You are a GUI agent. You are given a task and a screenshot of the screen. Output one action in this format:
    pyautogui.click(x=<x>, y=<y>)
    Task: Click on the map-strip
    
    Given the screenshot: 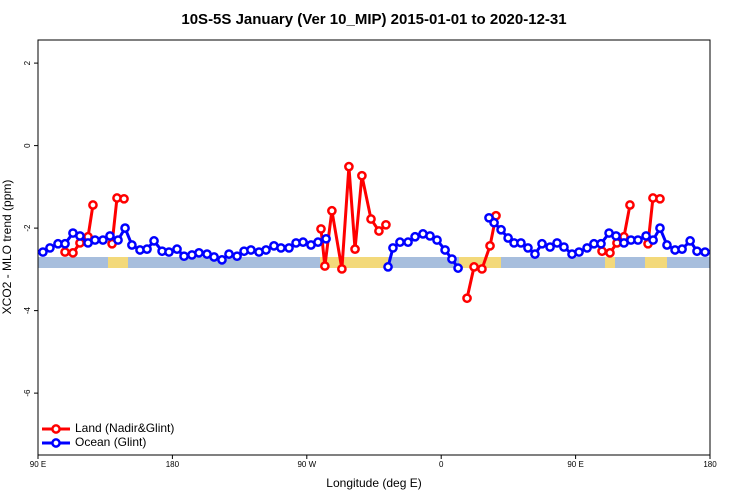 What is the action you would take?
    pyautogui.click(x=374, y=262)
    